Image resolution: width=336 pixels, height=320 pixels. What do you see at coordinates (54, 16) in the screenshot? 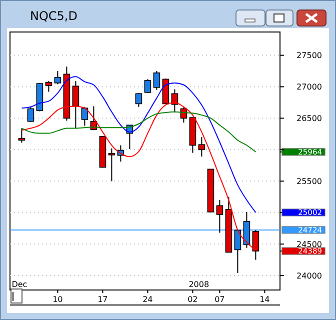
I see `chart-title: NQC5,D` at bounding box center [54, 16].